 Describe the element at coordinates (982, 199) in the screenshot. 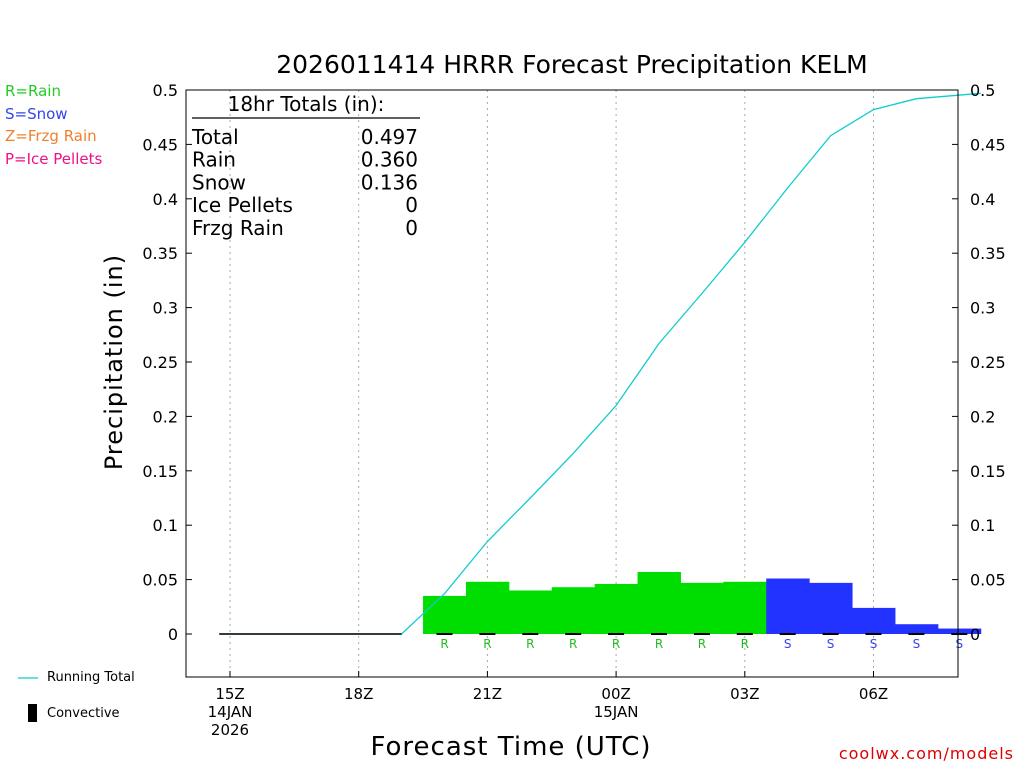

I see `y-tick-label-right: 0.4` at that location.